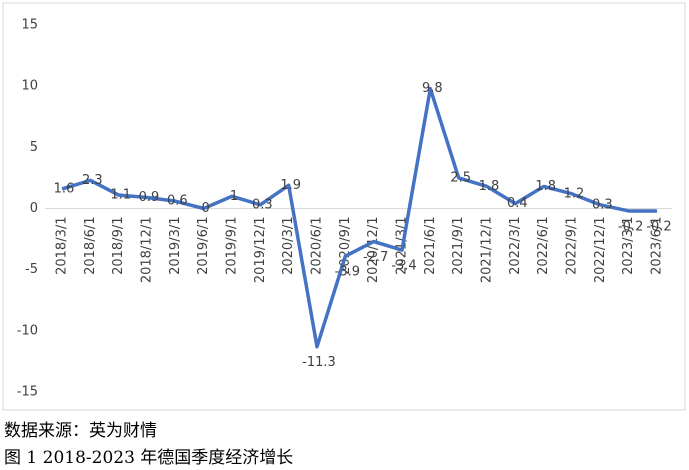 The width and height of the screenshot is (689, 470). Describe the element at coordinates (147, 250) in the screenshot. I see `x-tick-label: 2018/12/1` at that location.